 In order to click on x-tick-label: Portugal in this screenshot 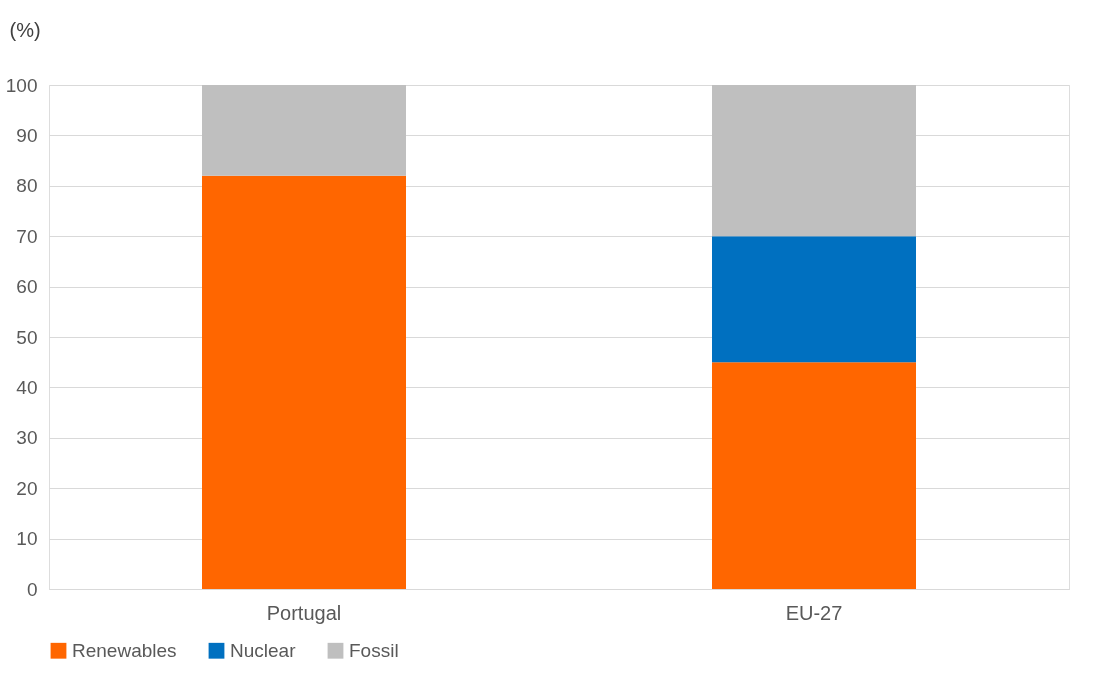, I will do `click(304, 612)`.